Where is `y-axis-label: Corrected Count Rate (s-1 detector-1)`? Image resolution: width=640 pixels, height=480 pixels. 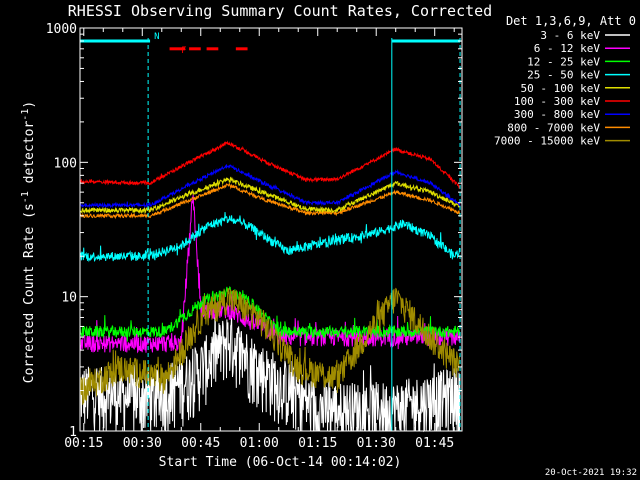
y-axis-label: Corrected Count Rate (s-1 detector-1) is located at coordinates (28, 242).